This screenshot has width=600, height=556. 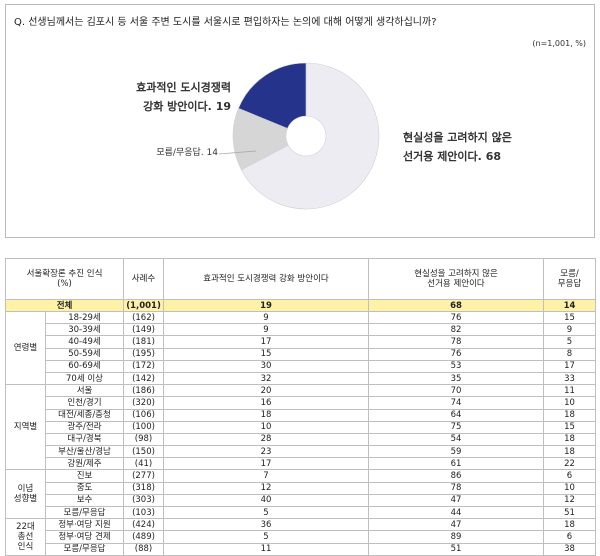 What do you see at coordinates (456, 330) in the screenshot?
I see `cell: 82` at bounding box center [456, 330].